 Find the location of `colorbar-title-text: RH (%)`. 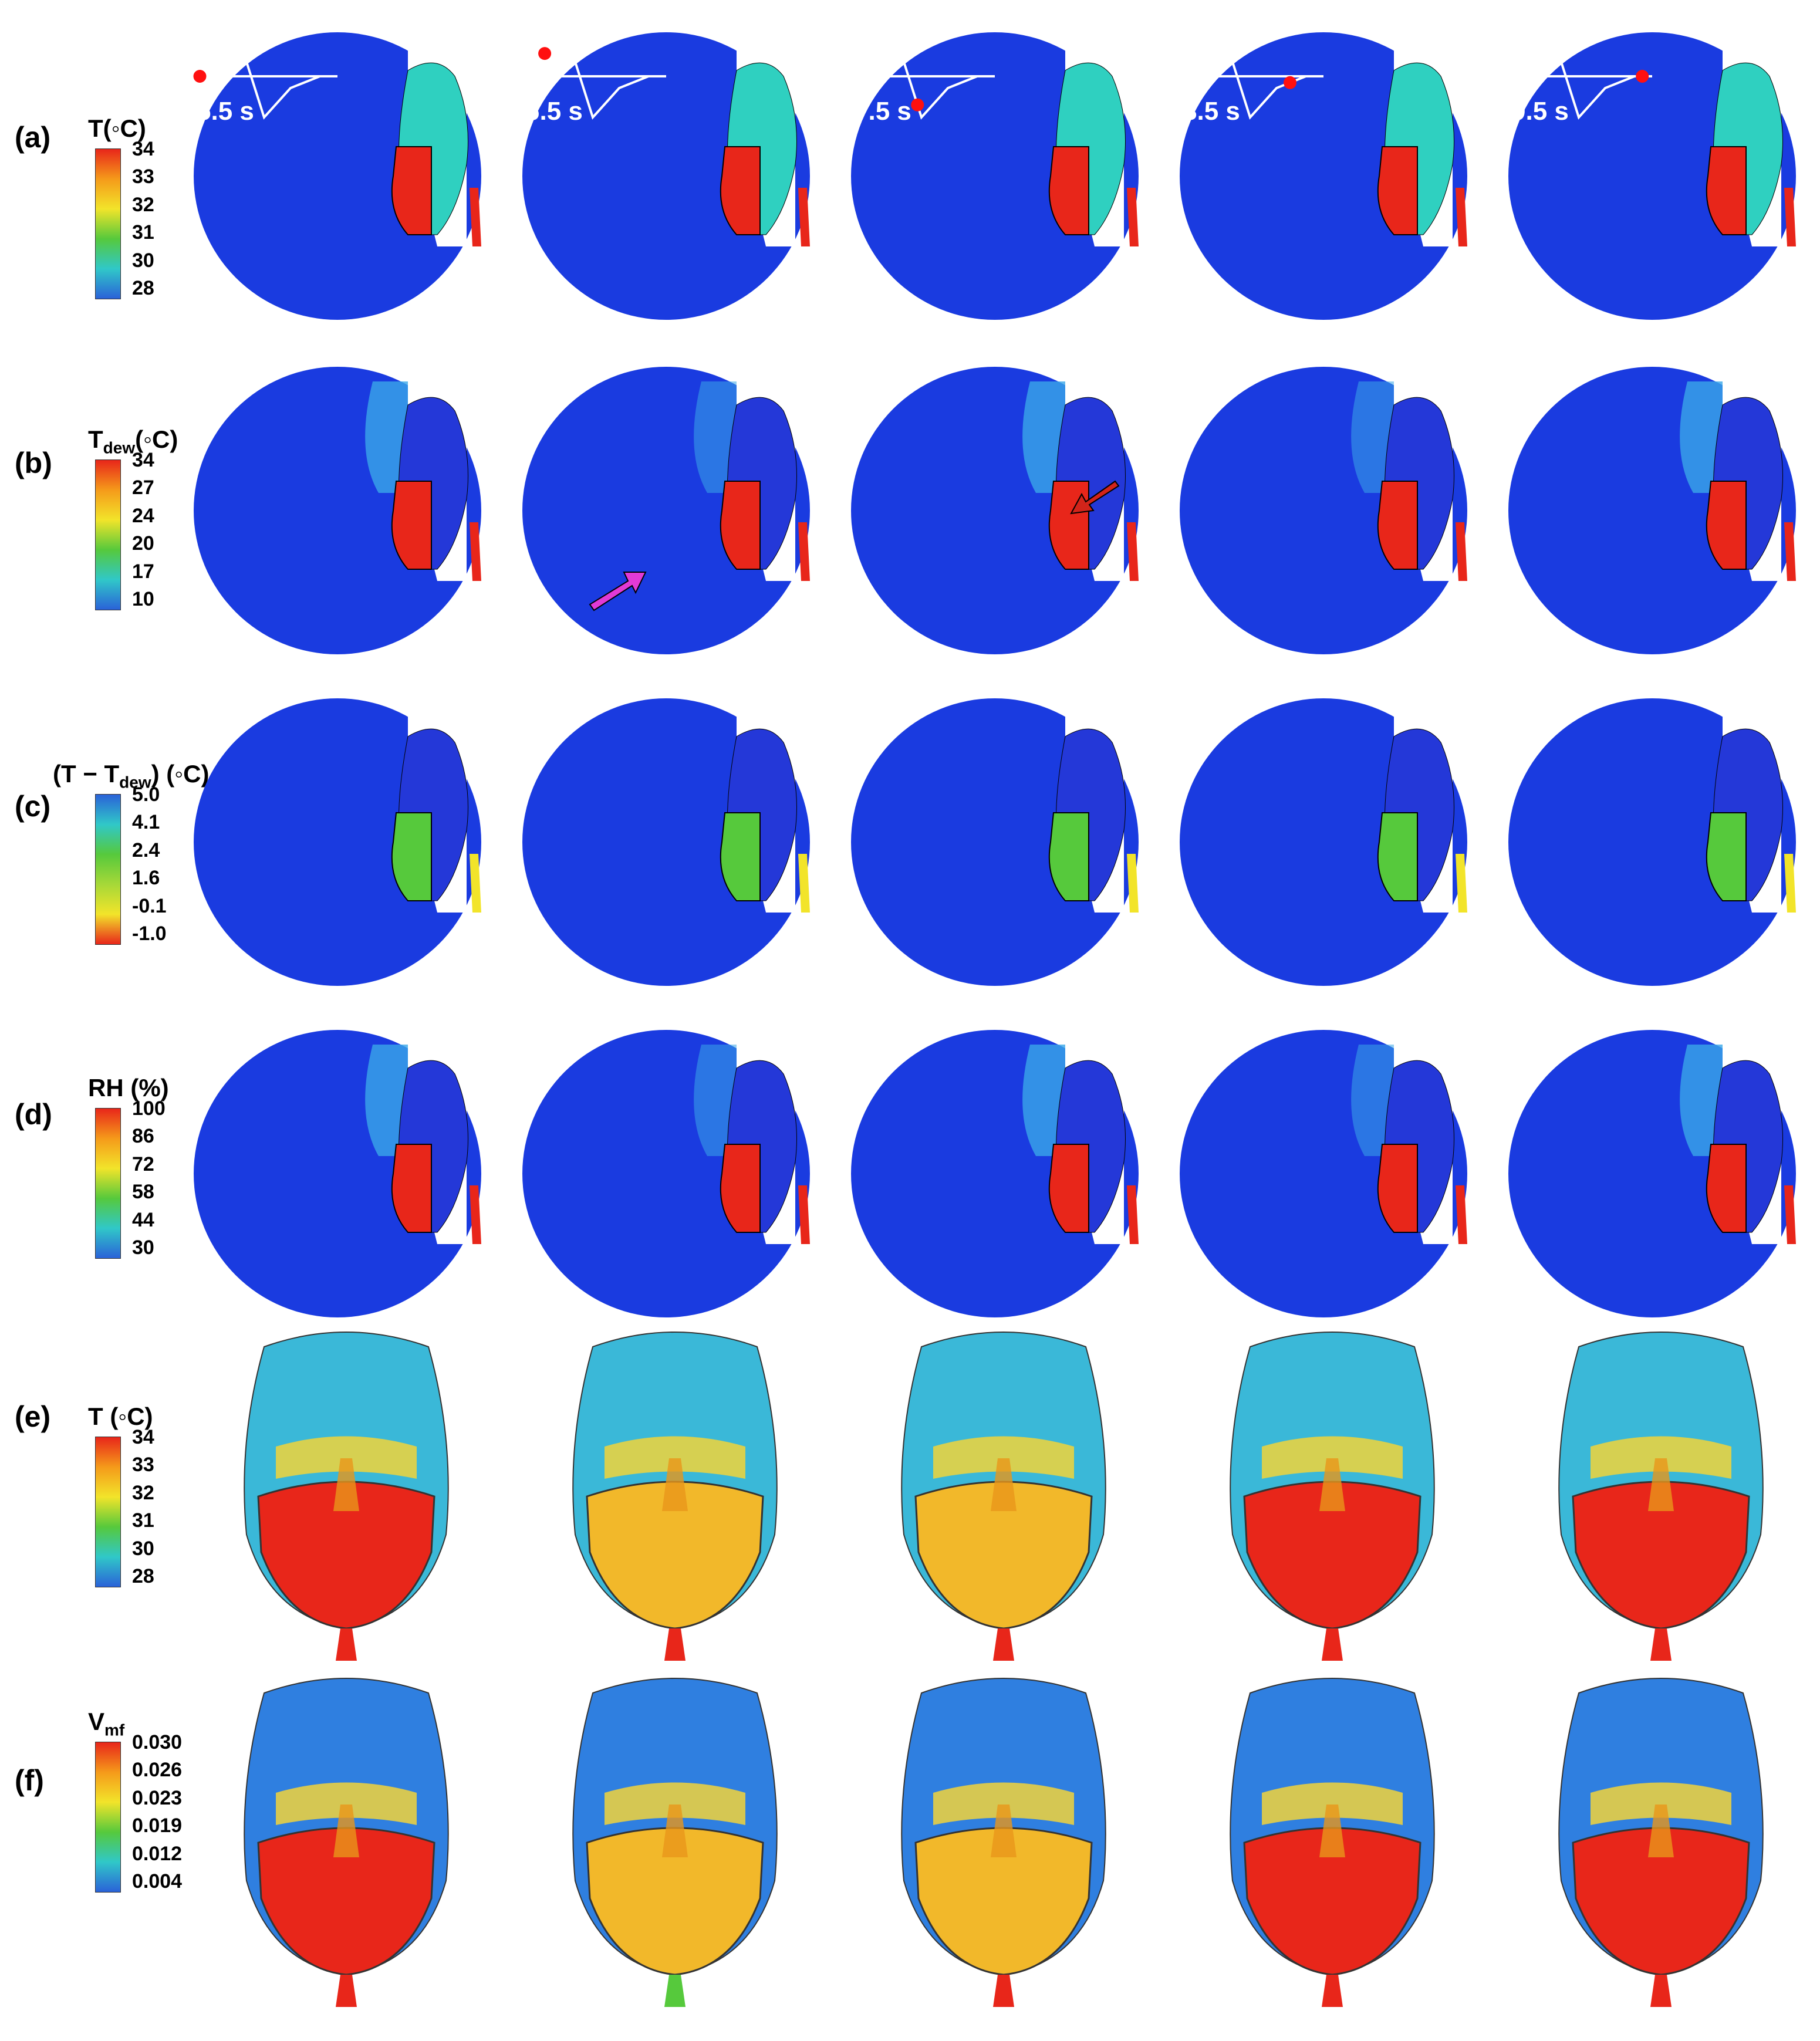

colorbar-title-text: RH (%) is located at coordinates (128, 1087).